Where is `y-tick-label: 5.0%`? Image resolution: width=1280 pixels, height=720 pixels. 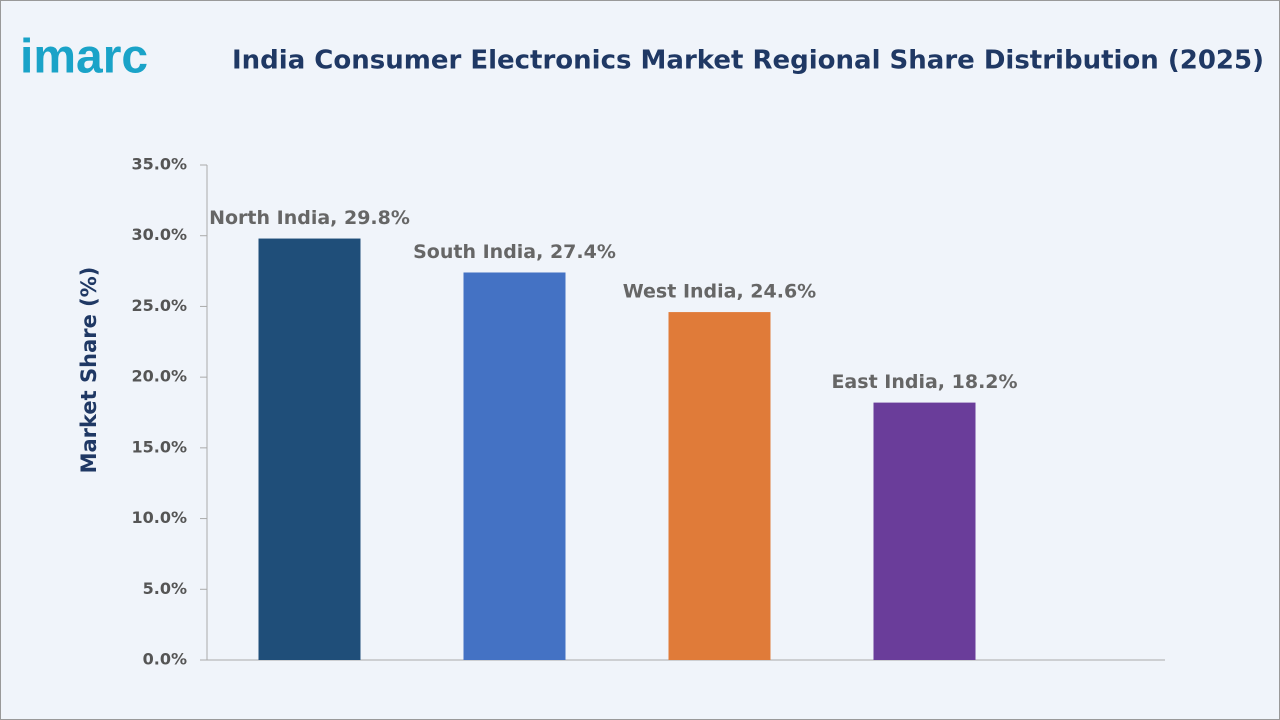
y-tick-label: 5.0% is located at coordinates (165, 588).